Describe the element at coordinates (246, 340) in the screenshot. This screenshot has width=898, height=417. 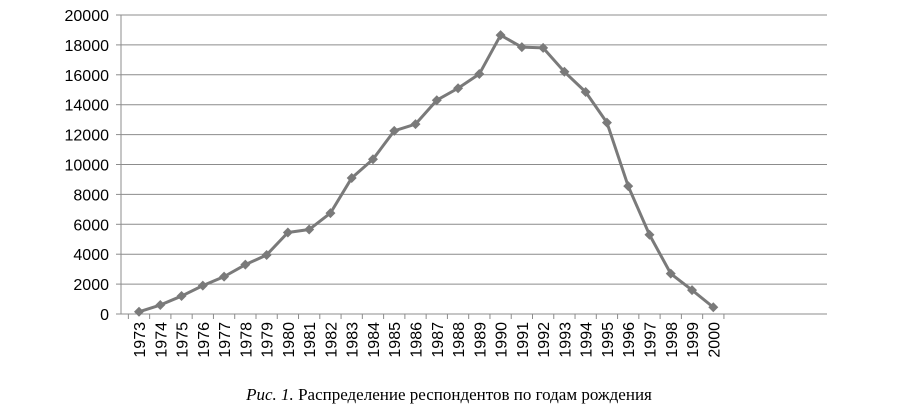
I see `x-tick-label: 1978` at that location.